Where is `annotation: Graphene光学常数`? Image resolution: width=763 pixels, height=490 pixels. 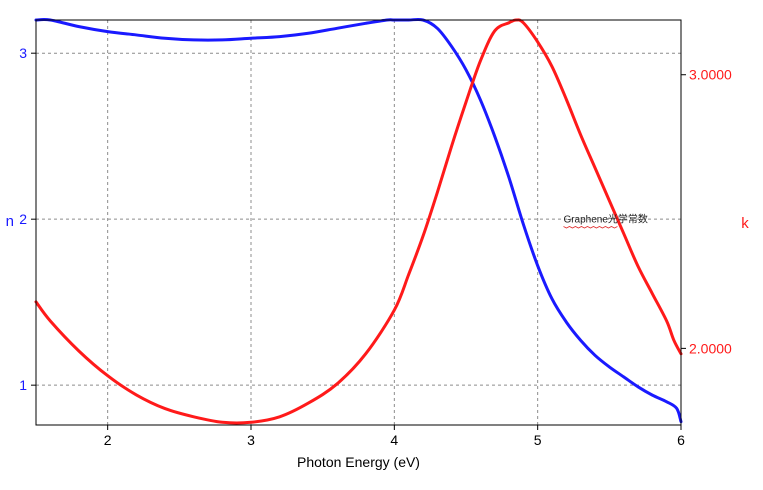
annotation: Graphene光学常数 is located at coordinates (605, 221).